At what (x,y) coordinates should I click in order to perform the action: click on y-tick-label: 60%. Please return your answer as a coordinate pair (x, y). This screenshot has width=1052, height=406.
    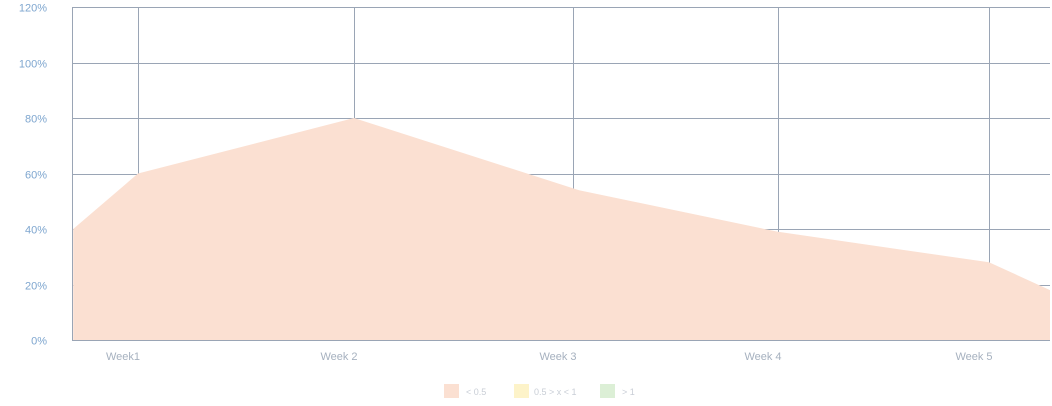
    Looking at the image, I should click on (36, 176).